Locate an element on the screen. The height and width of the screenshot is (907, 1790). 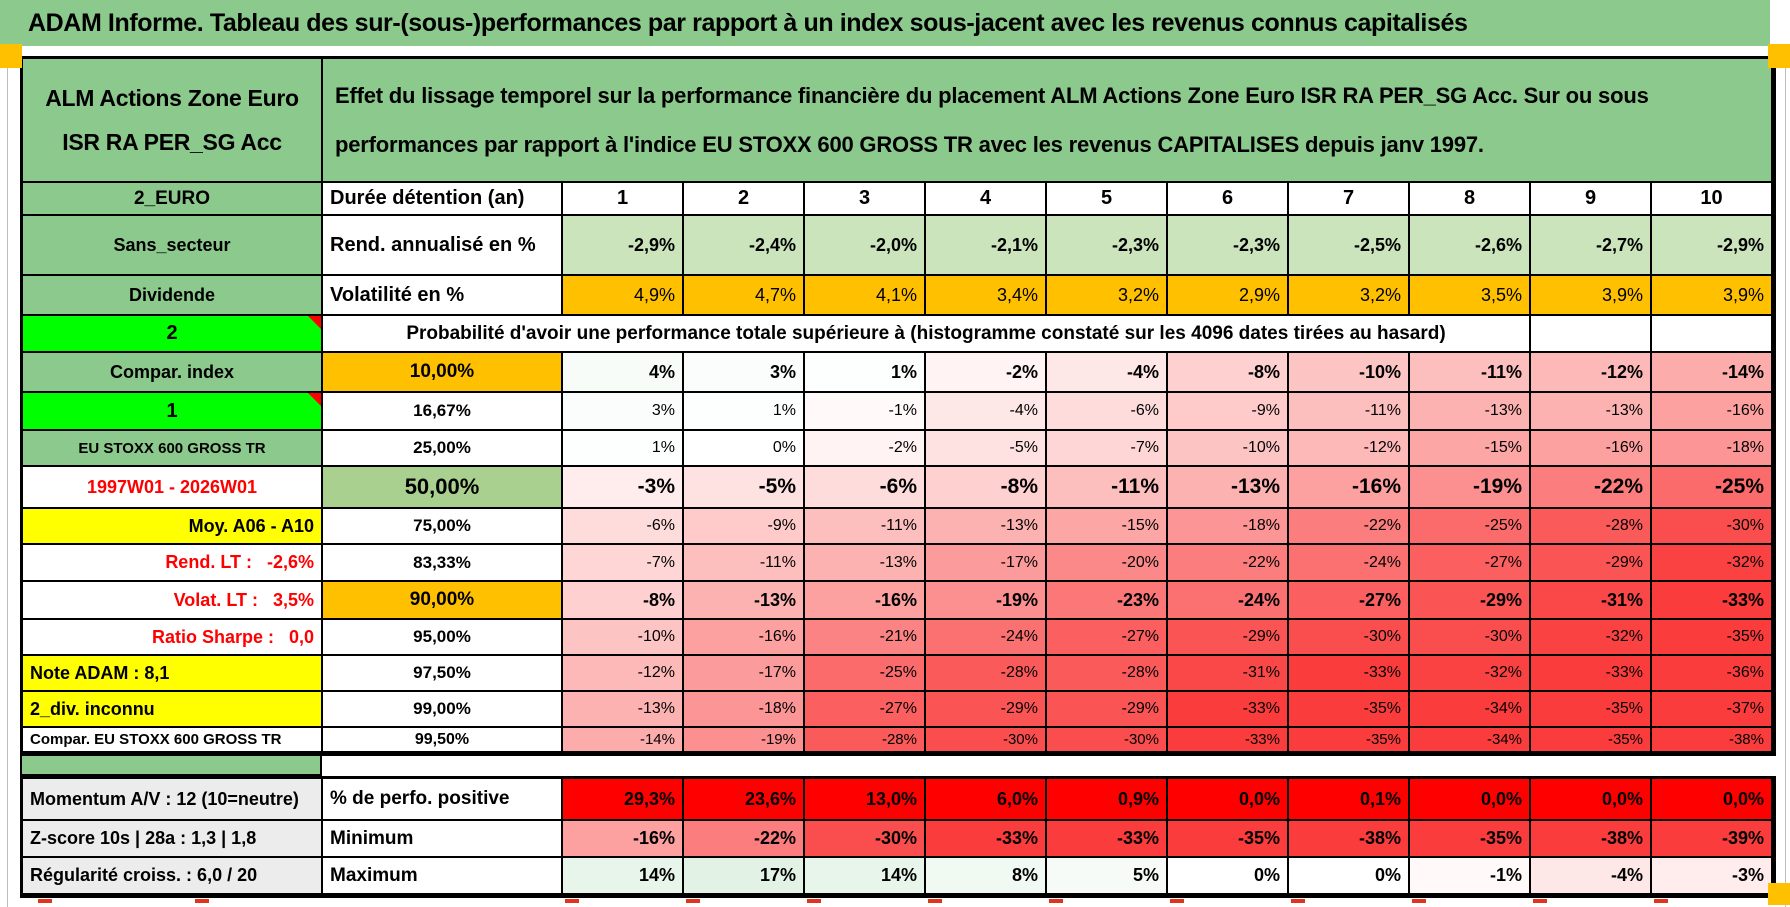
data-cell: 13,0% is located at coordinates (865, 800).